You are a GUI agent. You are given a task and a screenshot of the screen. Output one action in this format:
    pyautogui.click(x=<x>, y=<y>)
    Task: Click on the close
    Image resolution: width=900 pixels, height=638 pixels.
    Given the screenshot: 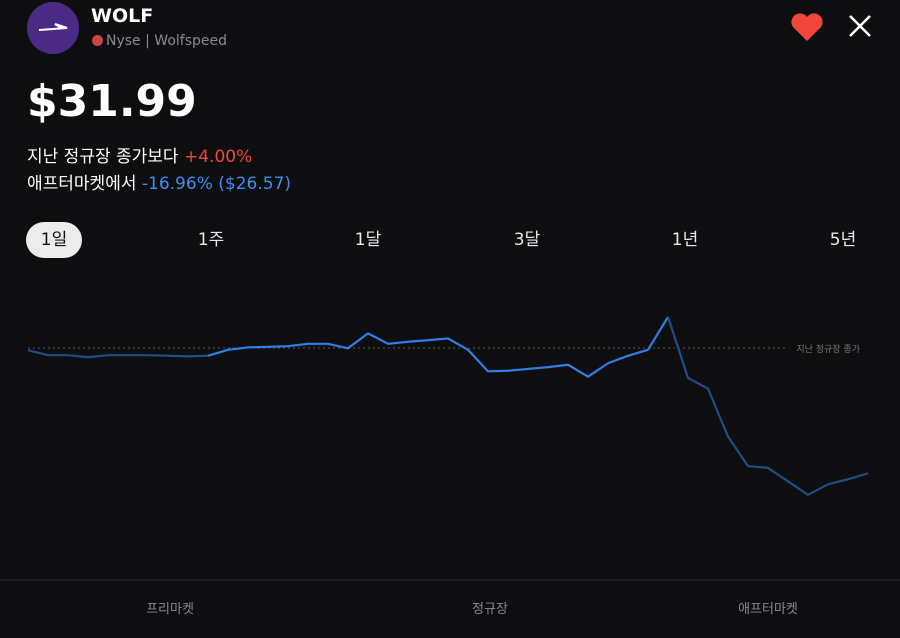 What is the action you would take?
    pyautogui.click(x=860, y=26)
    